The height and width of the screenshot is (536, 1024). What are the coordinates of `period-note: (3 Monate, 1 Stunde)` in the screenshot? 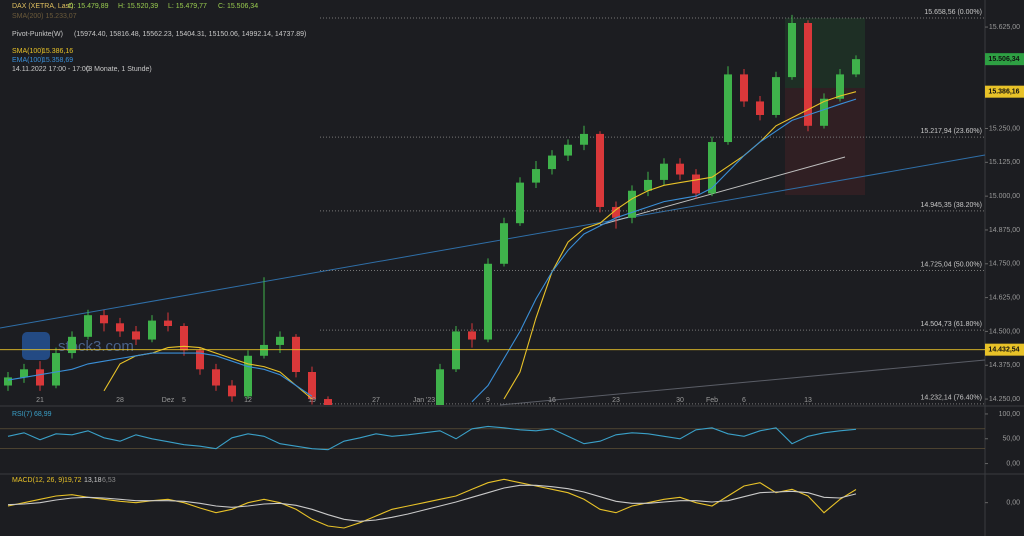 It's located at (119, 69).